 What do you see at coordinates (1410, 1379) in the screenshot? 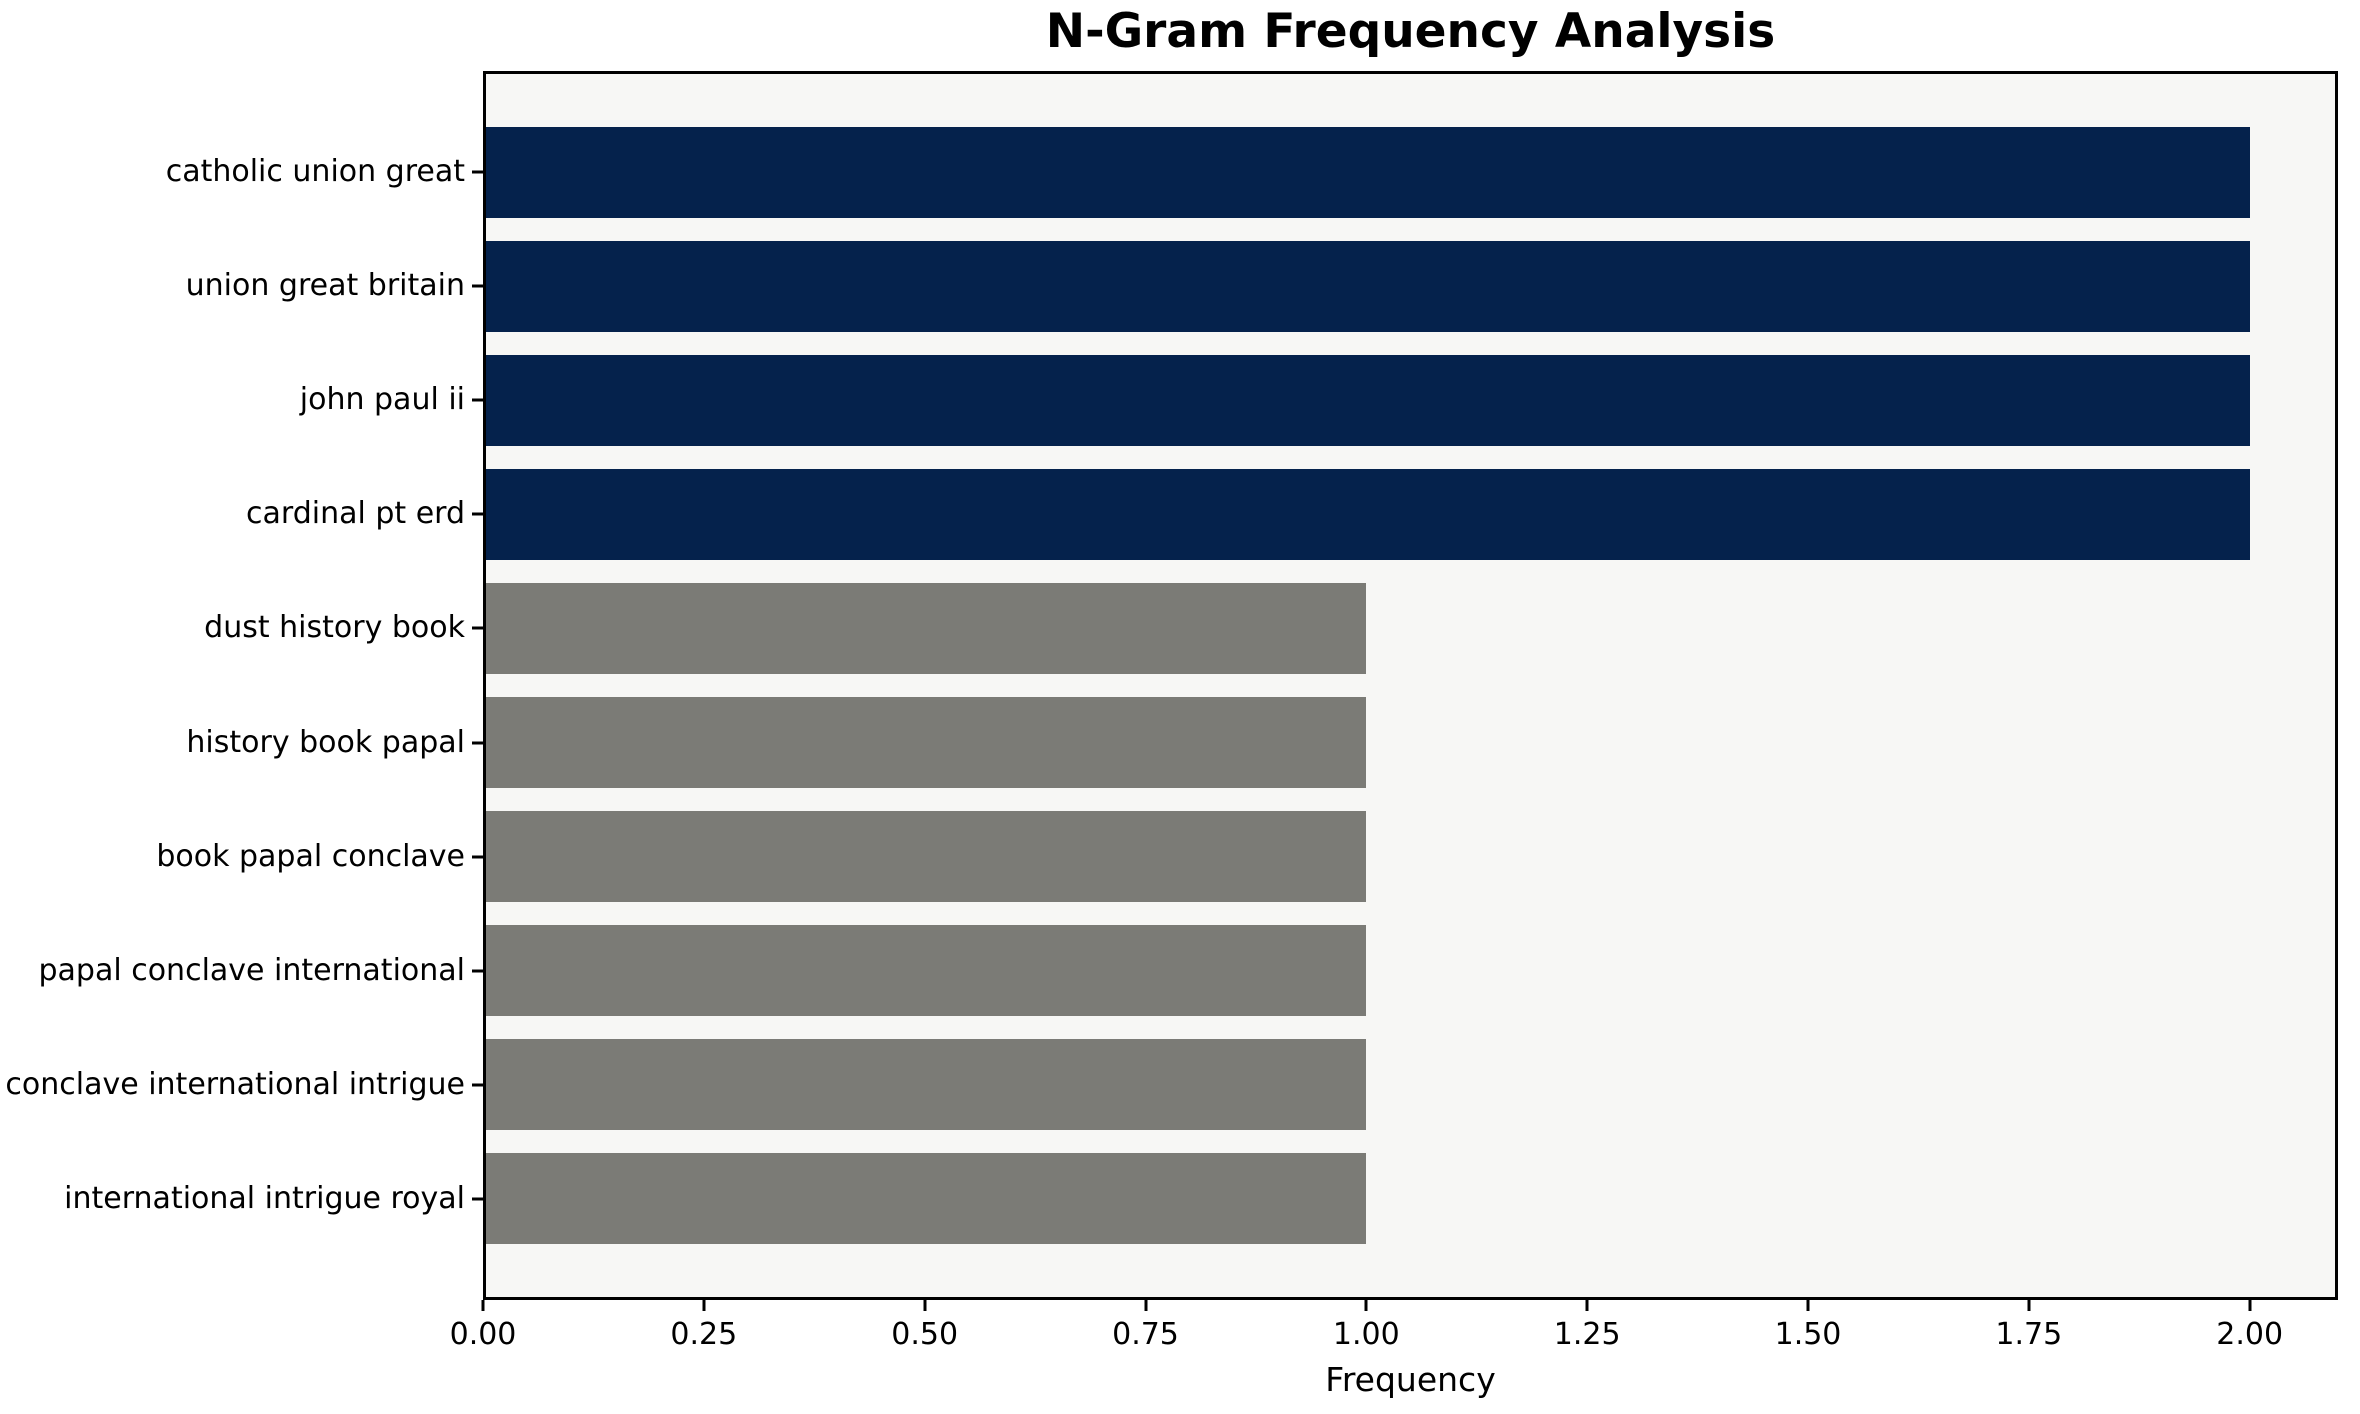
I see `x-axis-label: Frequency` at bounding box center [1410, 1379].